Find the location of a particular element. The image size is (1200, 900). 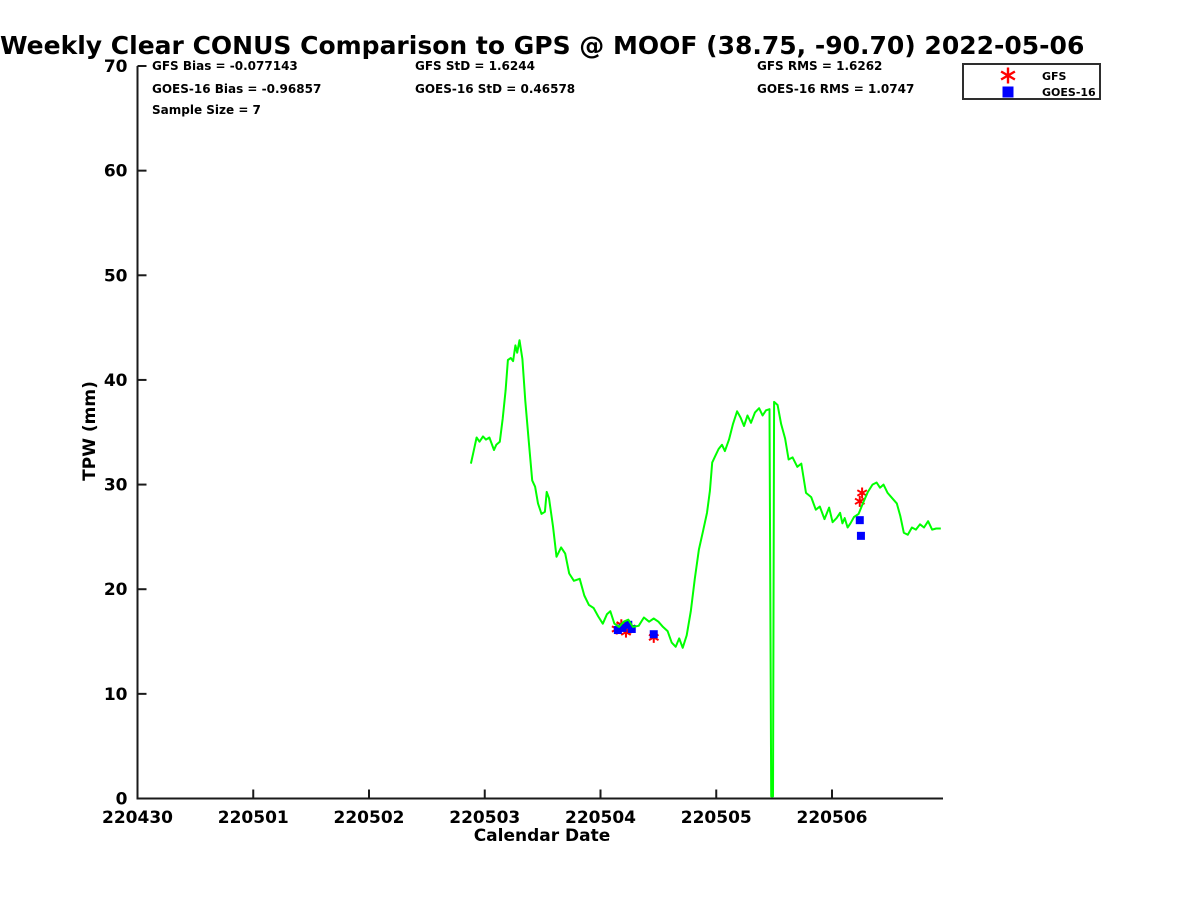

legend-item-goes16: GOES-16 is located at coordinates (1069, 92).